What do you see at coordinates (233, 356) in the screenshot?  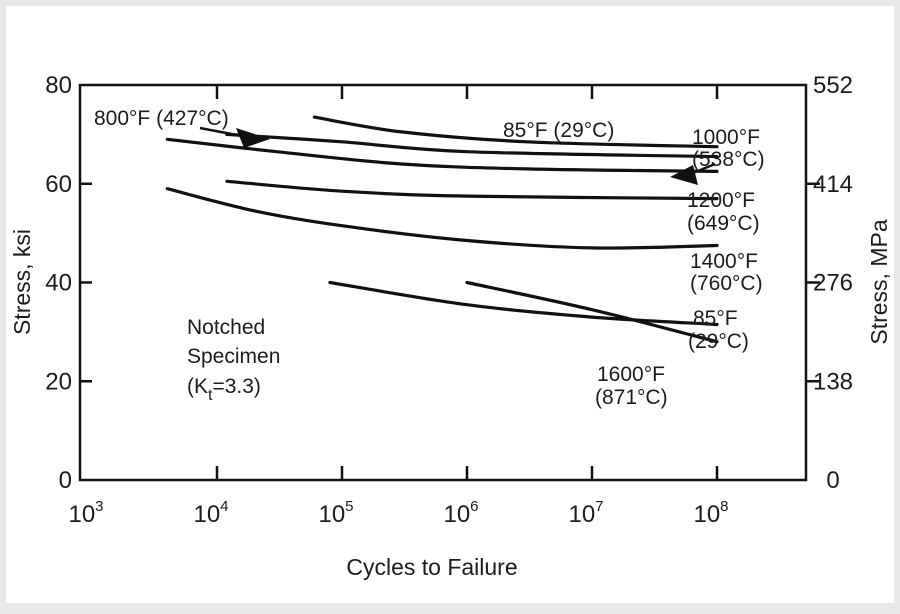 I see `note-specimen: Specimen` at bounding box center [233, 356].